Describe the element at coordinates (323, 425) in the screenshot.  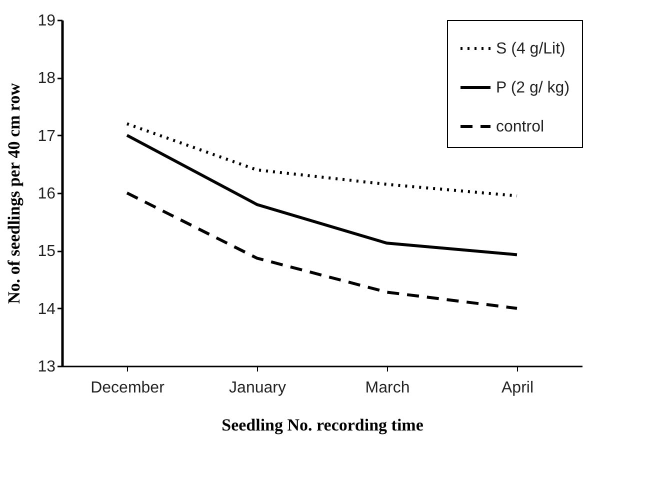
I see `x-axis-title: Seedling No. recording time` at that location.